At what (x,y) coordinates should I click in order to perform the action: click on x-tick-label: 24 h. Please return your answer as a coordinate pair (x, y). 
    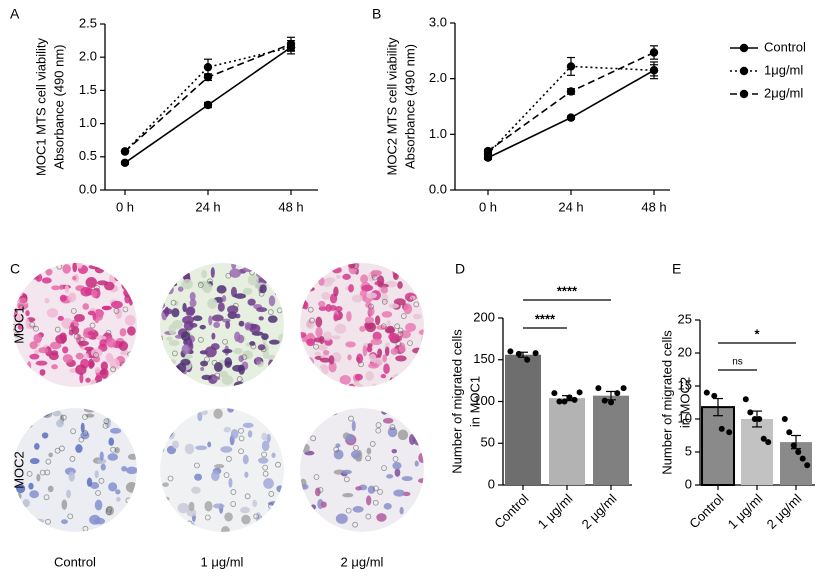
    Looking at the image, I should click on (570, 206).